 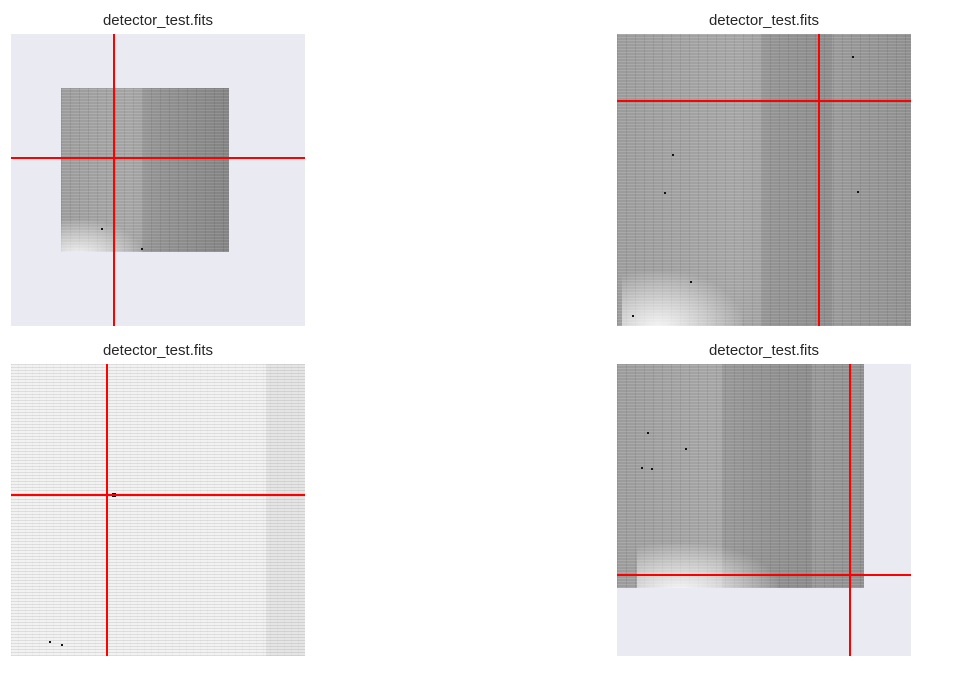 I want to click on image-panel-top-left: detector_test.fits, so click(x=158, y=169).